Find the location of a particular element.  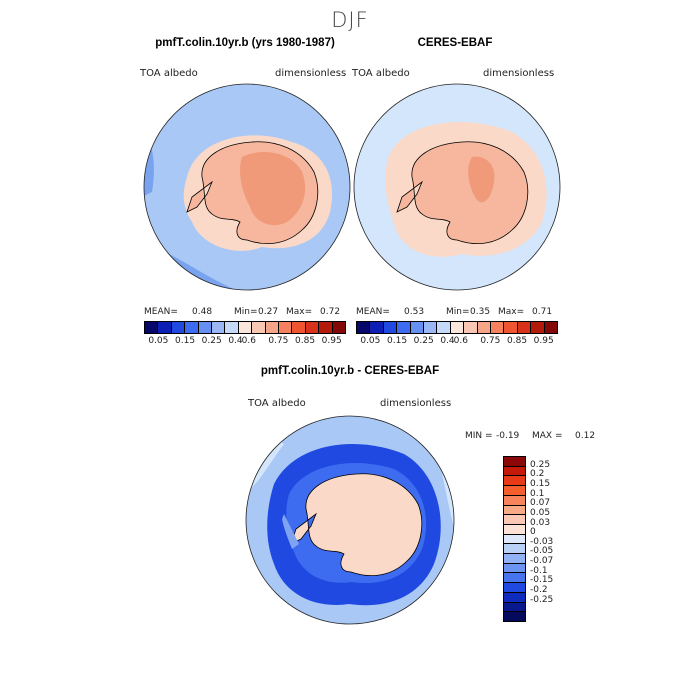

panel2-units: dimensionless is located at coordinates (519, 73).